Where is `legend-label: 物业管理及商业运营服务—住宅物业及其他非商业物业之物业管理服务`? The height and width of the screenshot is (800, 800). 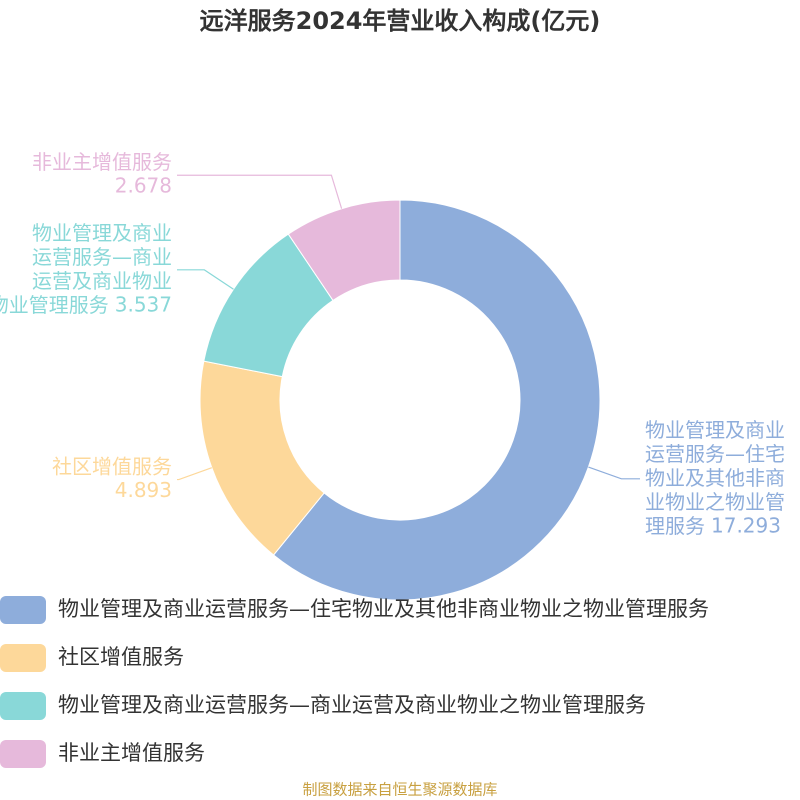
legend-label: 物业管理及商业运营服务—住宅物业及其他非商业物业之物业管理服务 is located at coordinates (383, 609).